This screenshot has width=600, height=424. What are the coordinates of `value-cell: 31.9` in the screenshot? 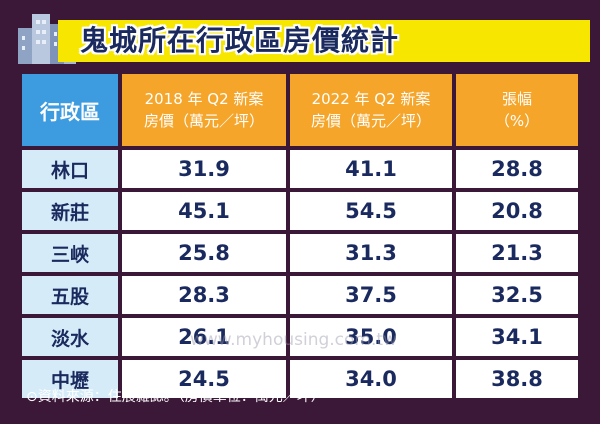 It's located at (204, 169).